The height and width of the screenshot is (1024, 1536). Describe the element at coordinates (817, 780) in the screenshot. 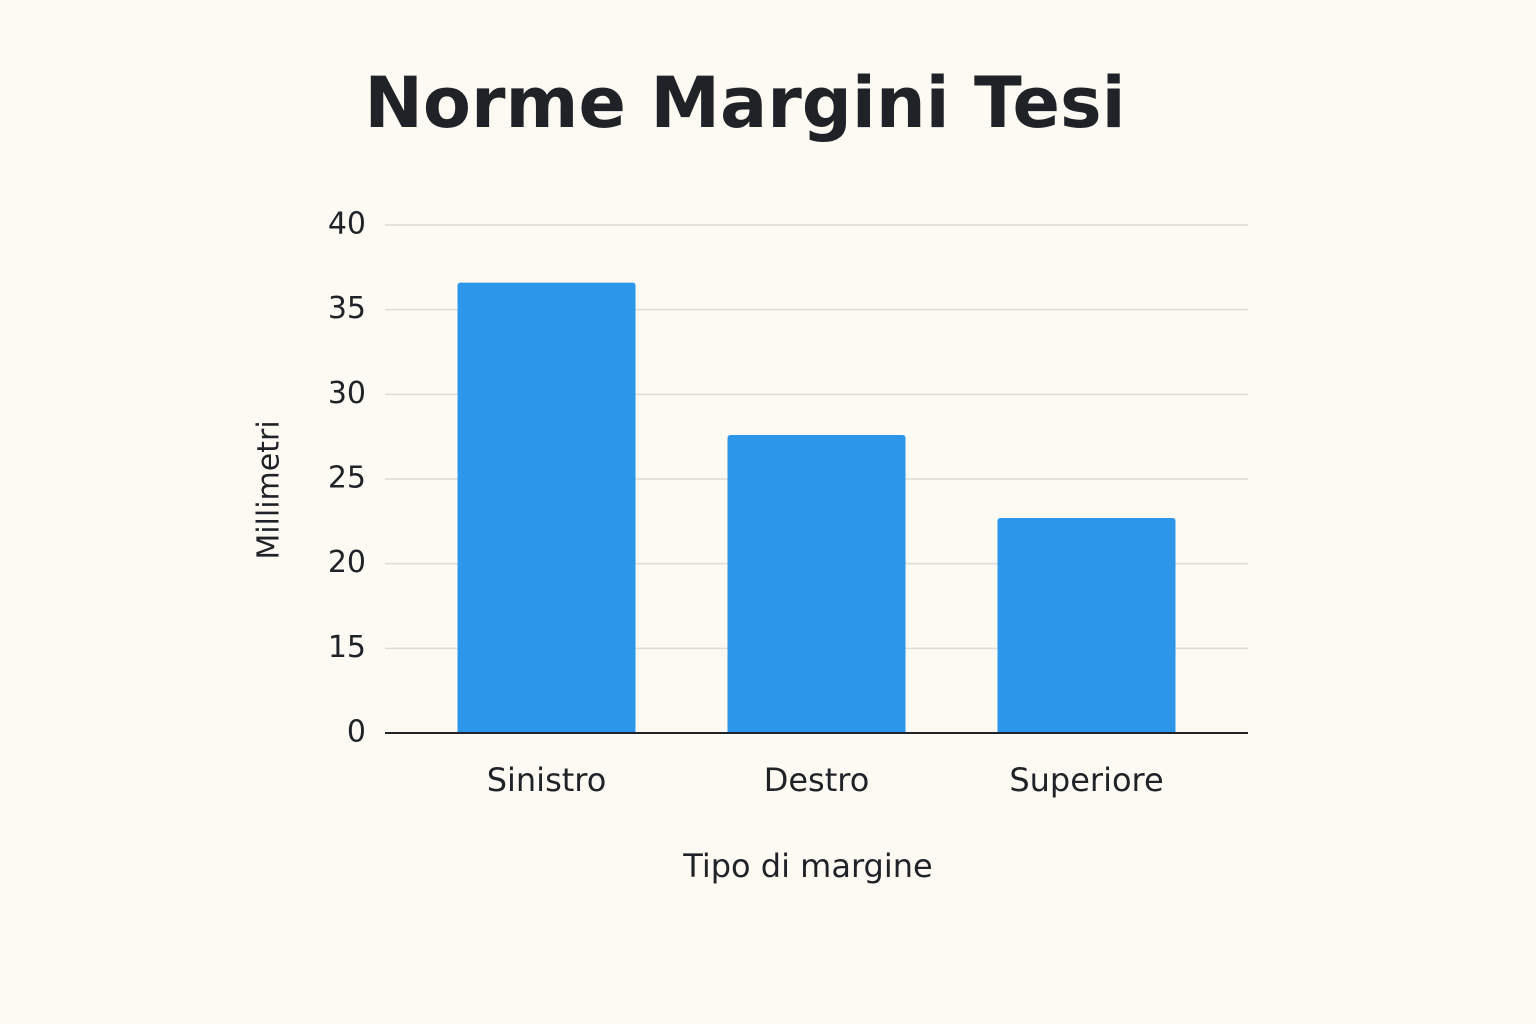

I see `x-tick-label: Destro` at that location.